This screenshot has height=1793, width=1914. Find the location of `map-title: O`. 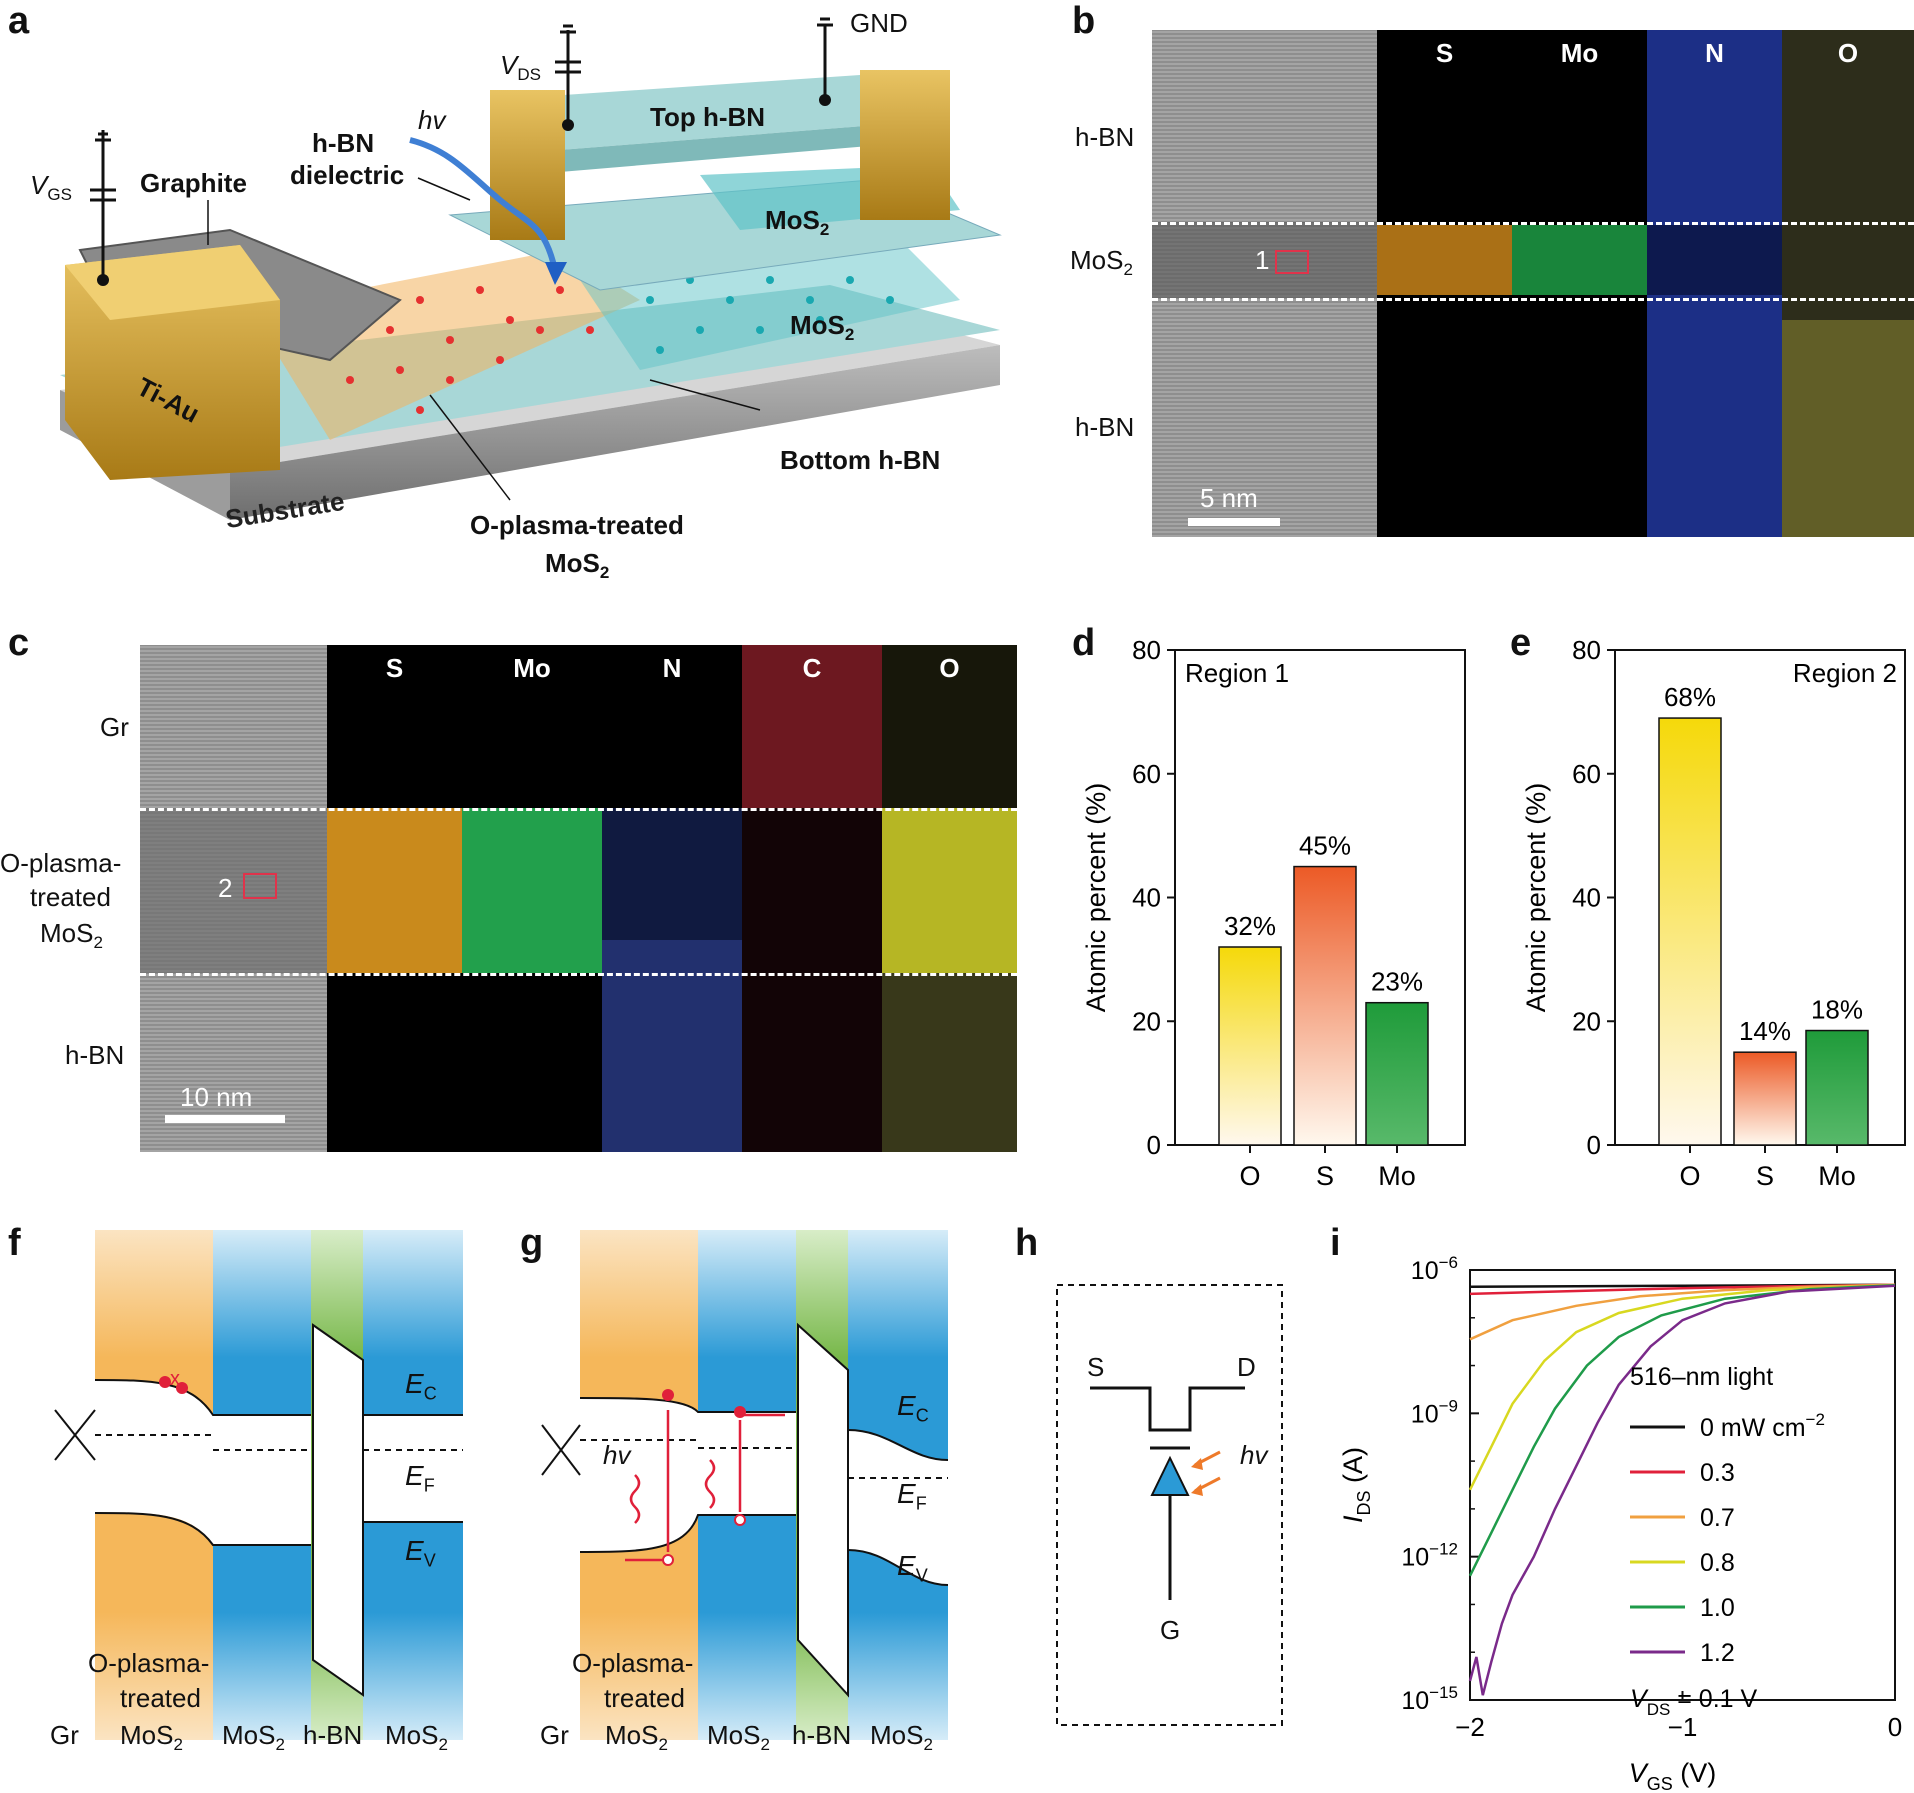

map-title: O is located at coordinates (1848, 53).